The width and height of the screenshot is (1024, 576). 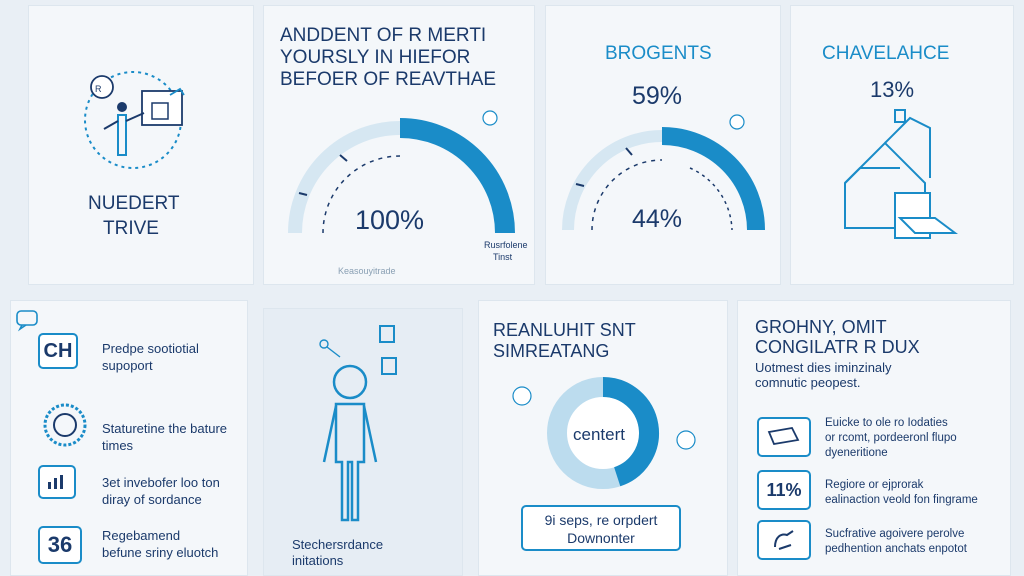 I want to click on panel-nuedert, so click(x=141, y=145).